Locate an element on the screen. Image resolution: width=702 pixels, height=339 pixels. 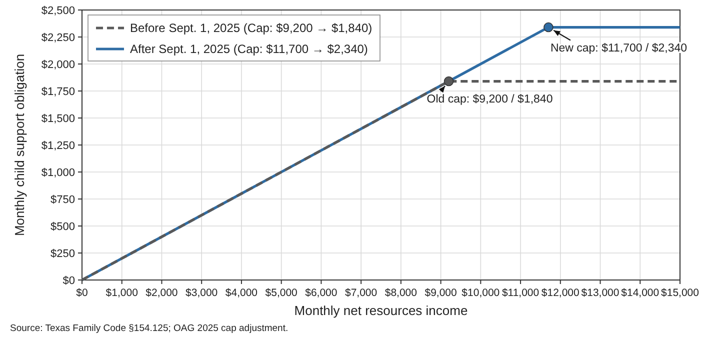
legend-label: Before Sept. 1, 2025 (Cap: $9,200 → $1,840) is located at coordinates (251, 28).